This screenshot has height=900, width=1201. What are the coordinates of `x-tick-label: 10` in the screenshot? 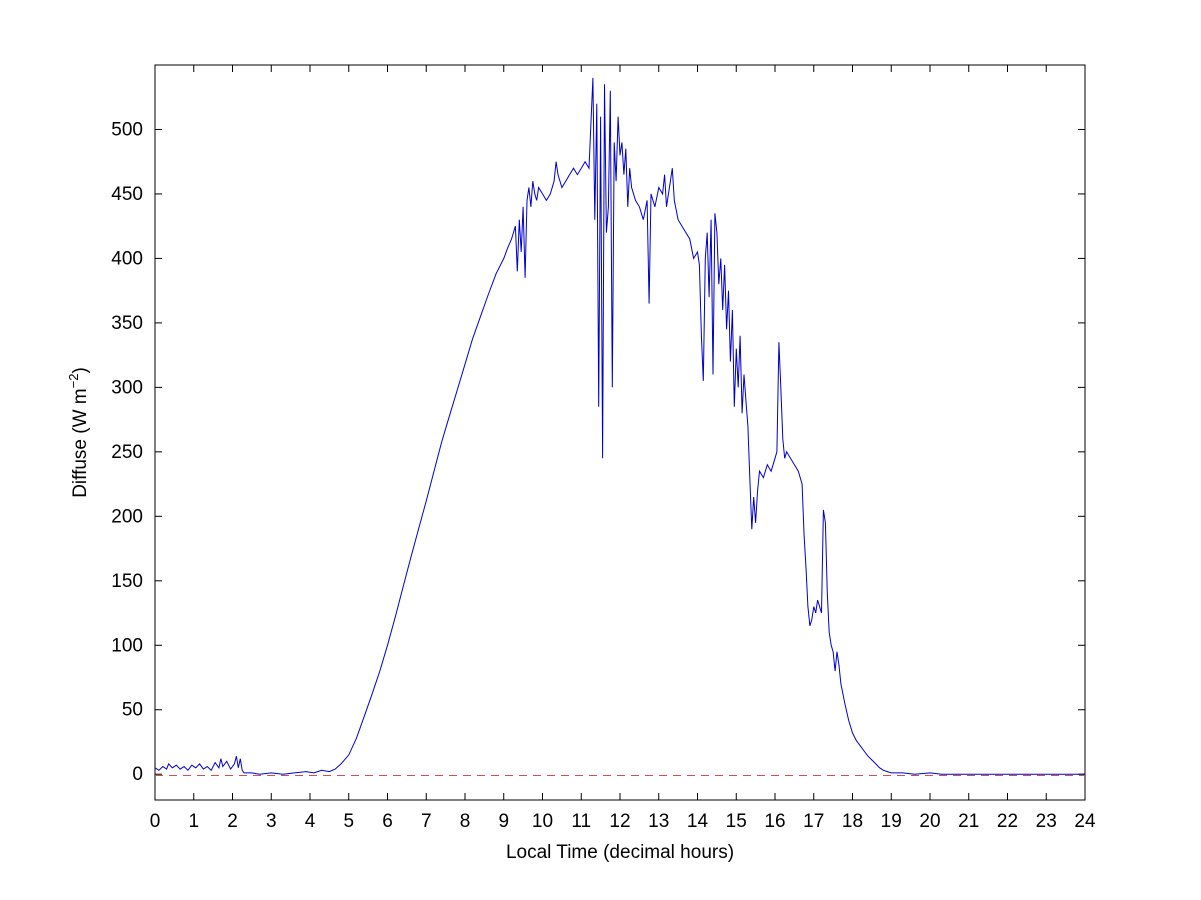 It's located at (542, 821).